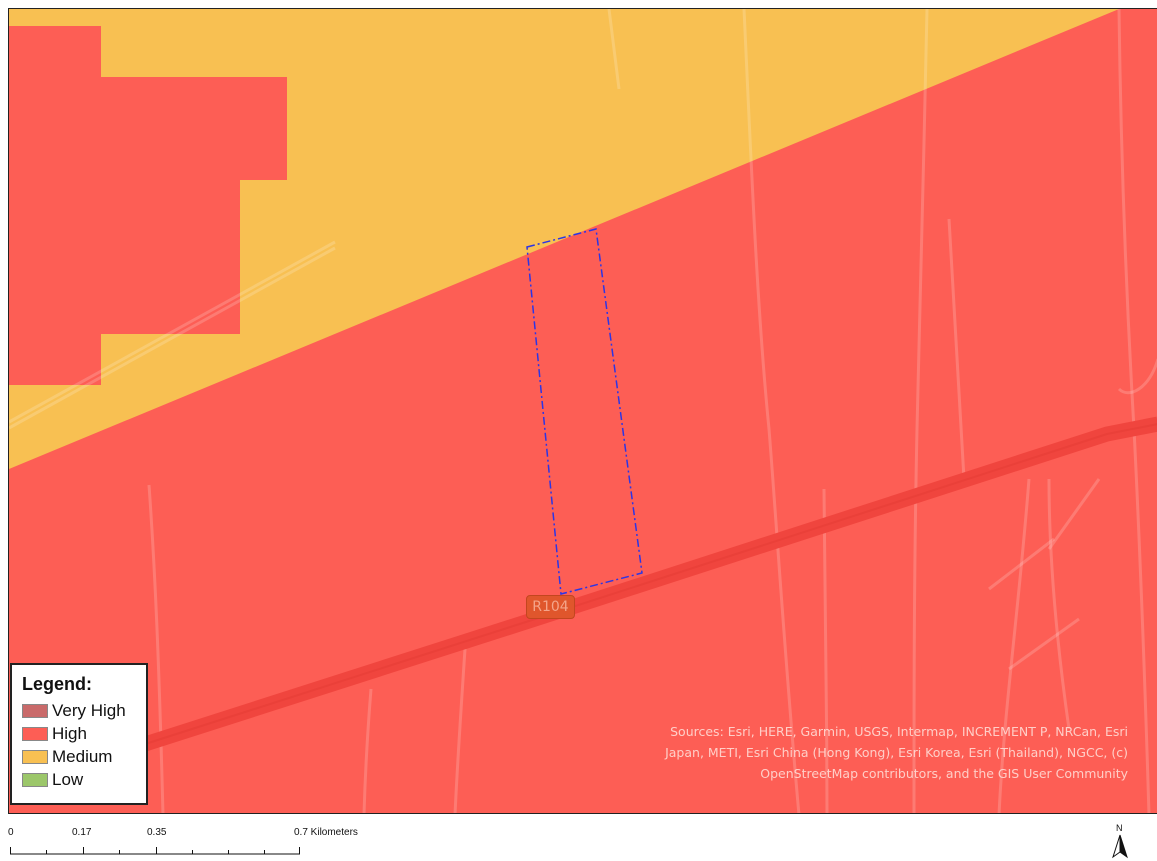 The image size is (1157, 861). What do you see at coordinates (35, 710) in the screenshot?
I see `legend-swatch-very-high` at bounding box center [35, 710].